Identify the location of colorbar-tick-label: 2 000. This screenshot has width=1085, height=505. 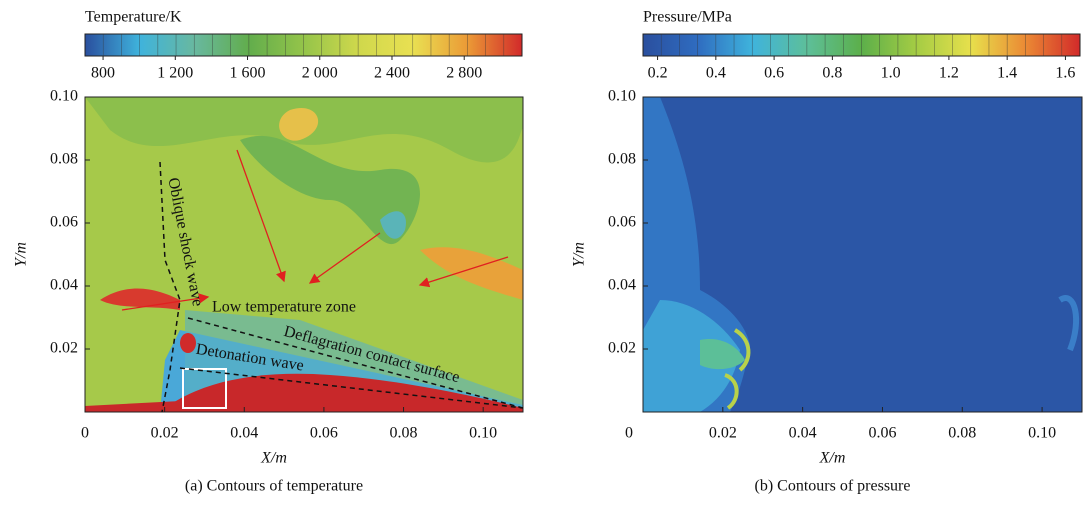
(320, 73).